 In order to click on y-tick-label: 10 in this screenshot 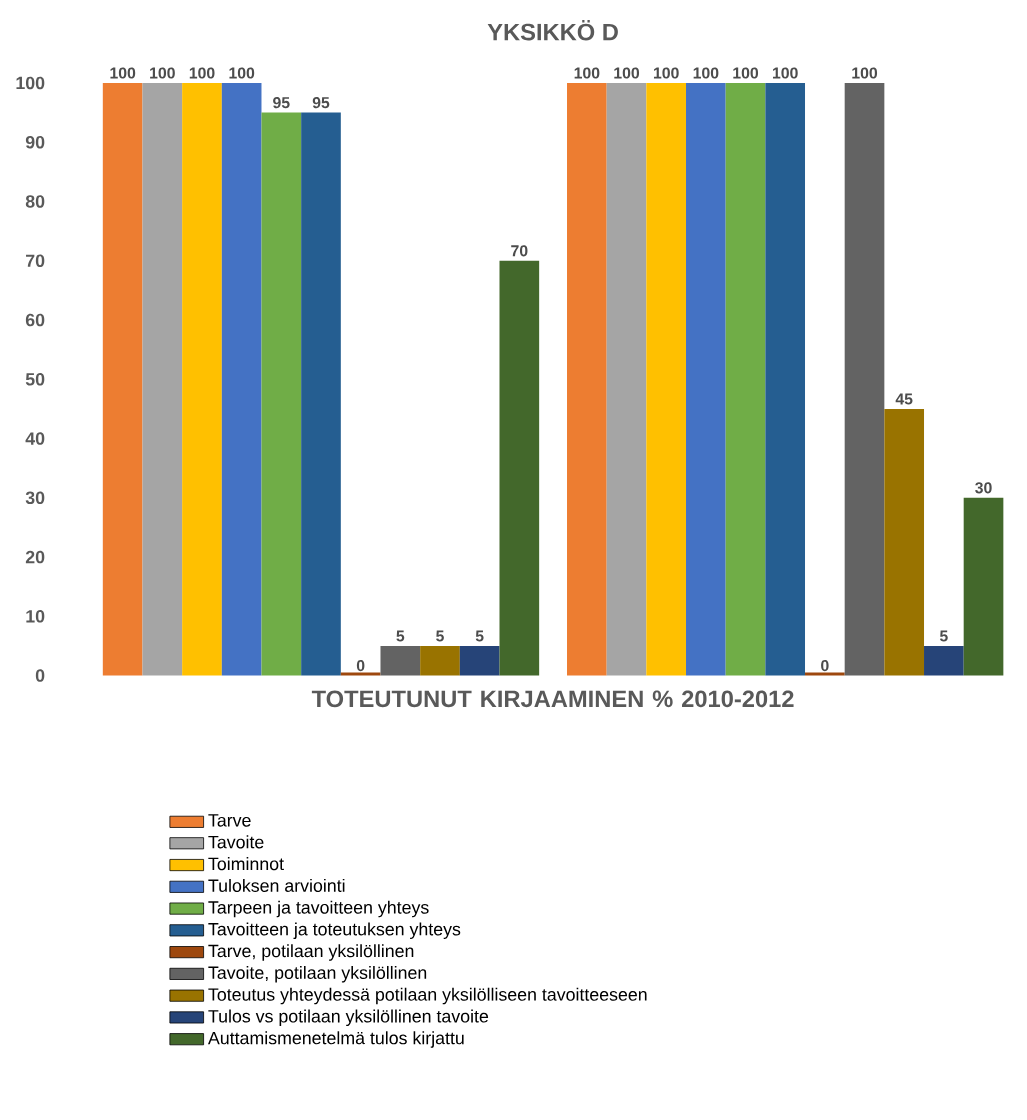, I will do `click(35, 616)`.